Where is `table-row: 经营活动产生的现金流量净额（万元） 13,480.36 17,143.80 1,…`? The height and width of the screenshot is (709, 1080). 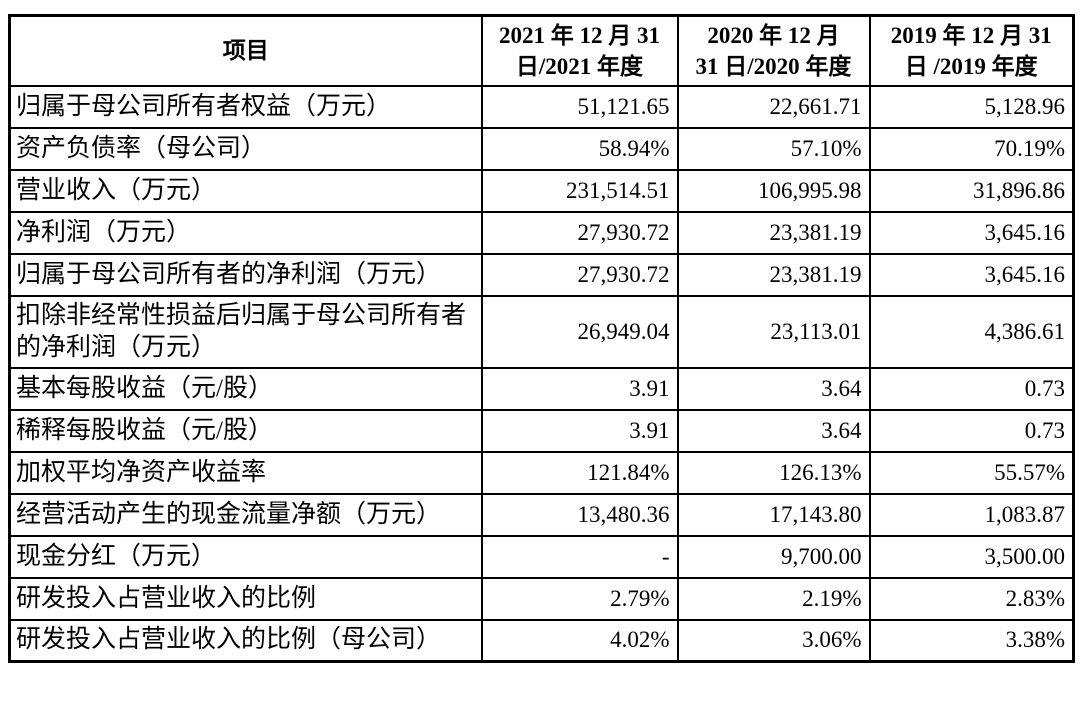 table-row: 经营活动产生的现金流量净额（万元） 13,480.36 17,143.80 1,… is located at coordinates (541, 514).